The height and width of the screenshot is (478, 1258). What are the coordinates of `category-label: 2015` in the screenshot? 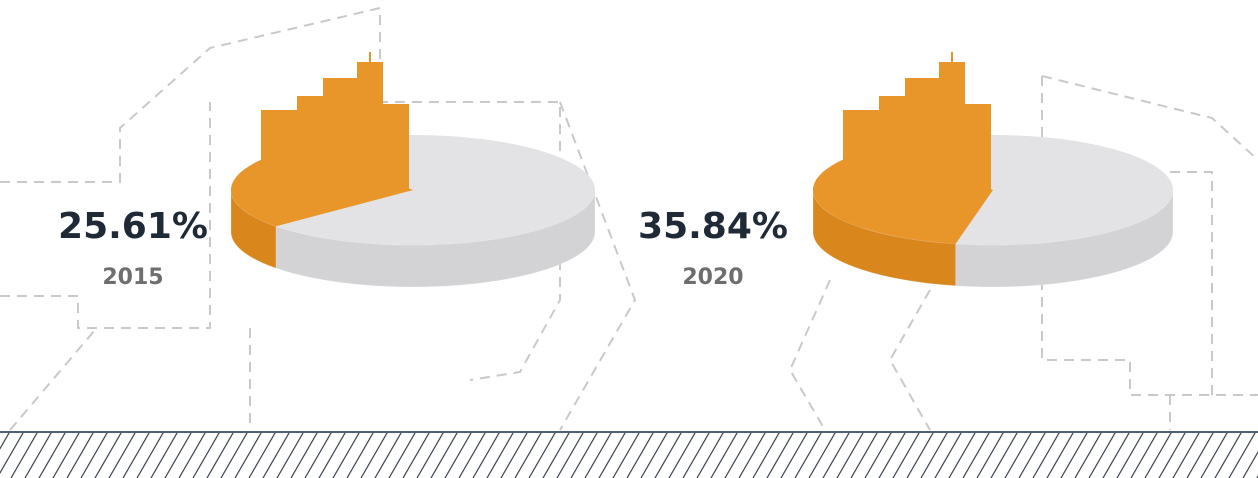 It's located at (132, 277).